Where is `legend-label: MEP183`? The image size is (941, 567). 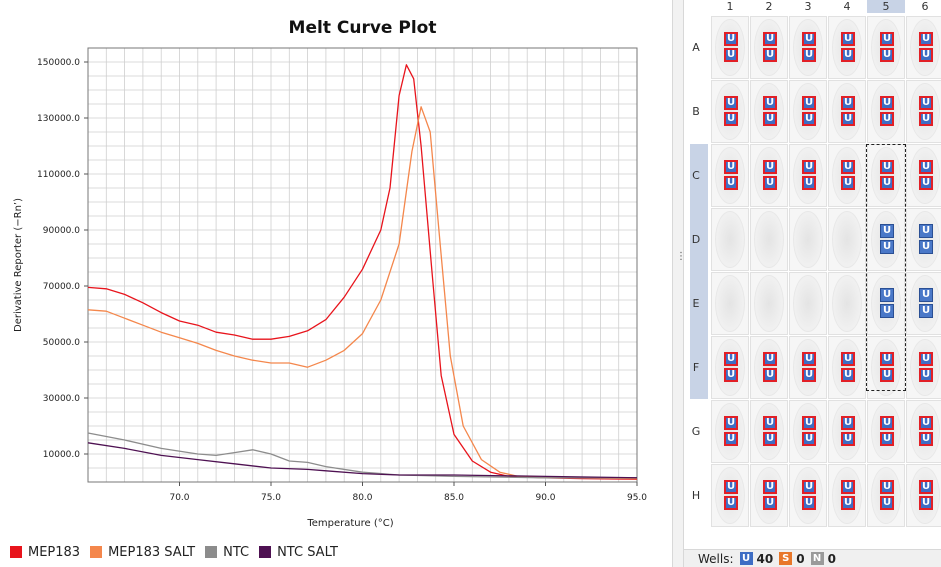 legend-label: MEP183 is located at coordinates (54, 552).